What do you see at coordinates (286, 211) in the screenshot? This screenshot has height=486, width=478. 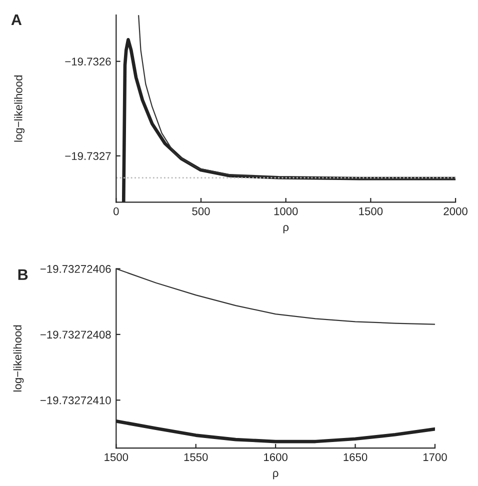 I see `x-tick-label: 1000` at bounding box center [286, 211].